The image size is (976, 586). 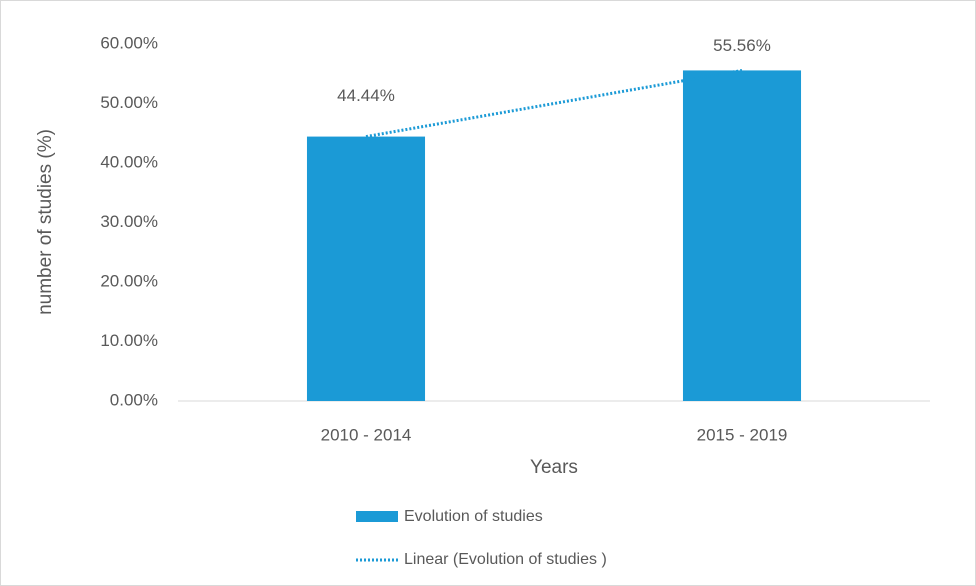 I want to click on data-label: 55.56%, so click(x=742, y=45).